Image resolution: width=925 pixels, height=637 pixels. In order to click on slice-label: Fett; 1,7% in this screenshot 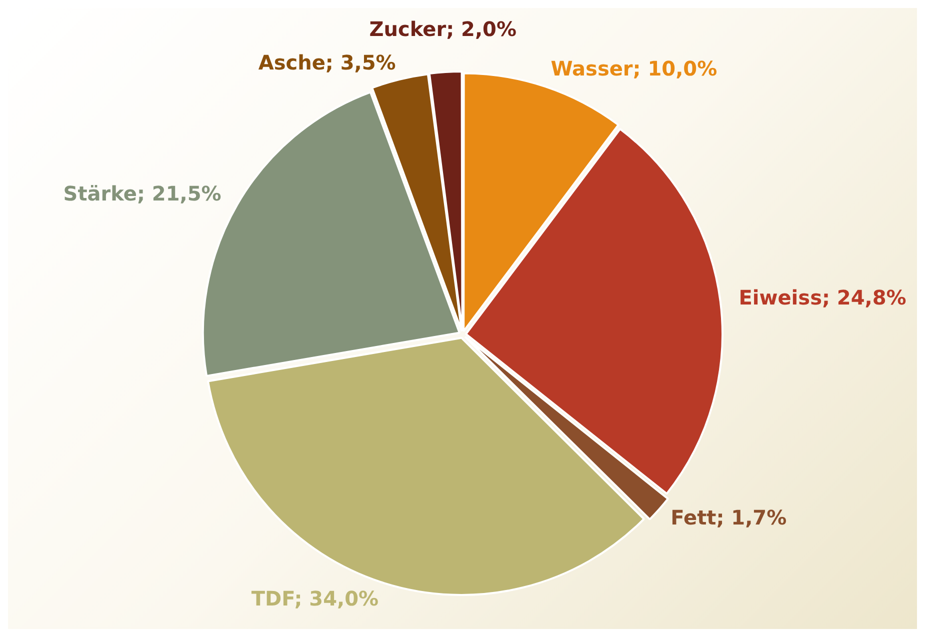, I will do `click(728, 518)`.